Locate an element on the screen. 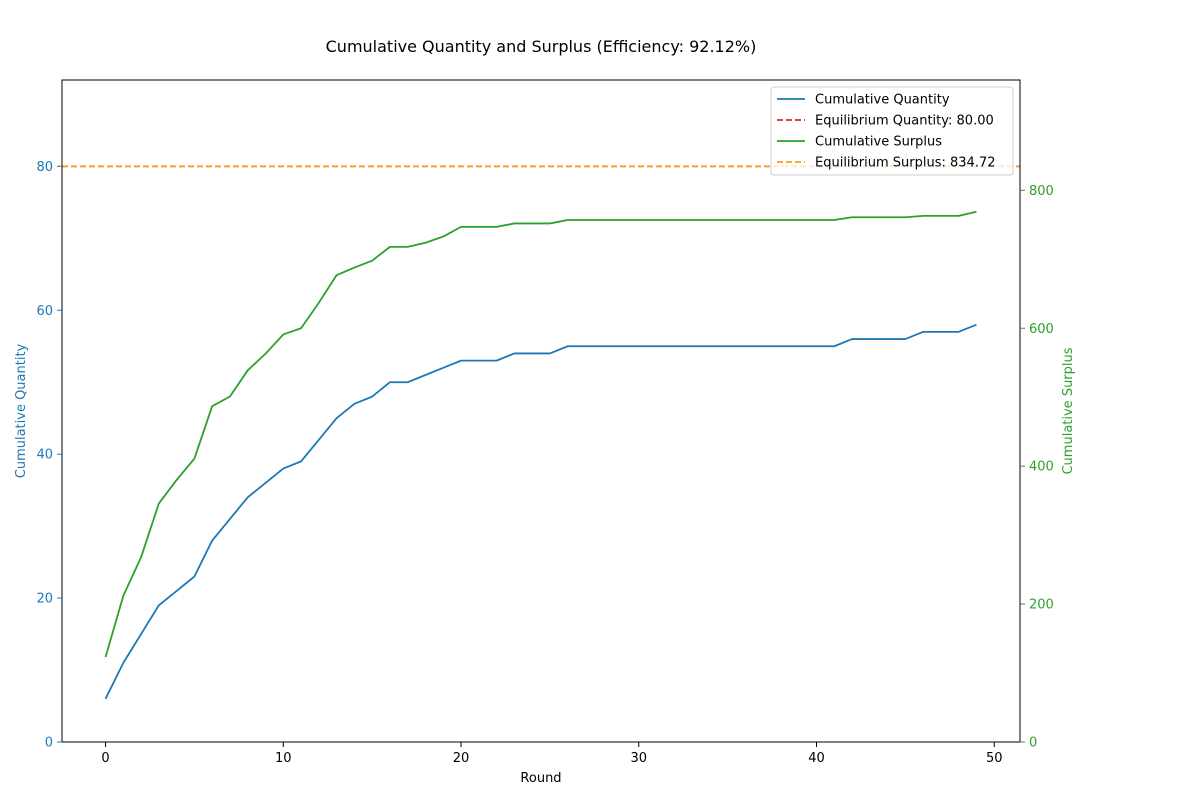 The width and height of the screenshot is (1200, 800). left-y-tick-label: 80 is located at coordinates (44, 167).